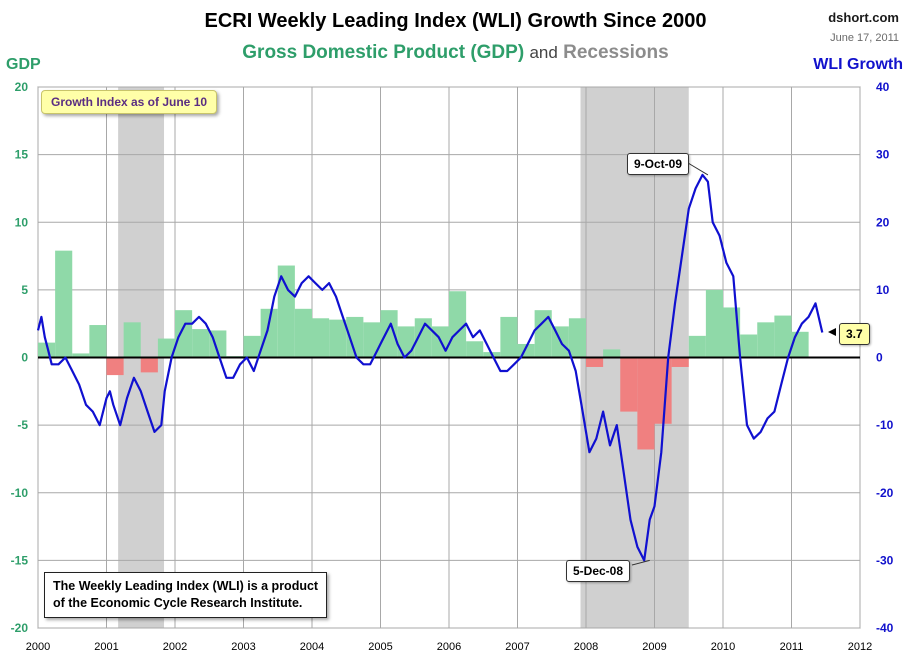  What do you see at coordinates (863, 17) in the screenshot?
I see `source-label: dshort.com` at bounding box center [863, 17].